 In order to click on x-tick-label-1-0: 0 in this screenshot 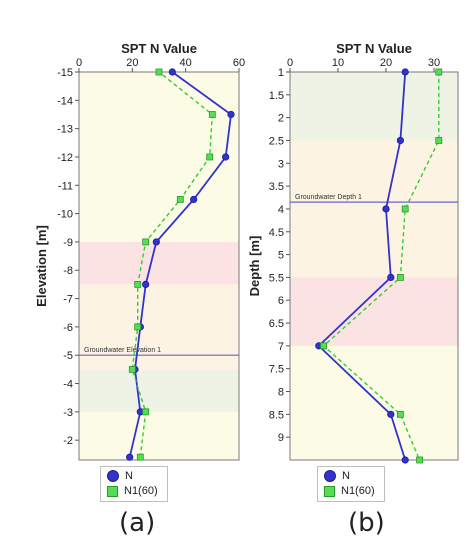, I will do `click(290, 63)`.